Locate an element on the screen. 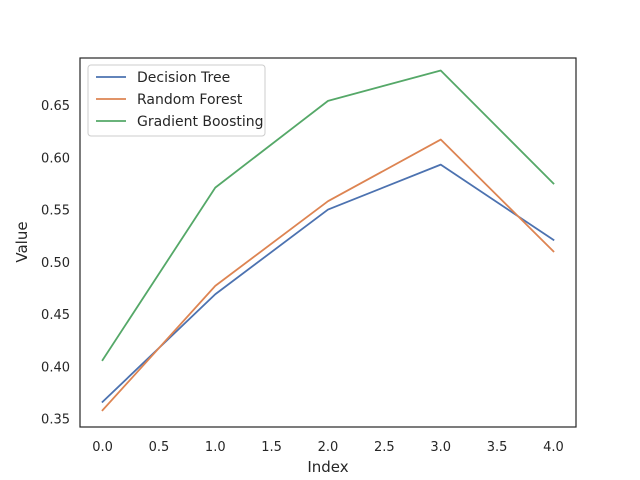 The height and width of the screenshot is (480, 640). x-tick-label: 1.5 is located at coordinates (271, 447).